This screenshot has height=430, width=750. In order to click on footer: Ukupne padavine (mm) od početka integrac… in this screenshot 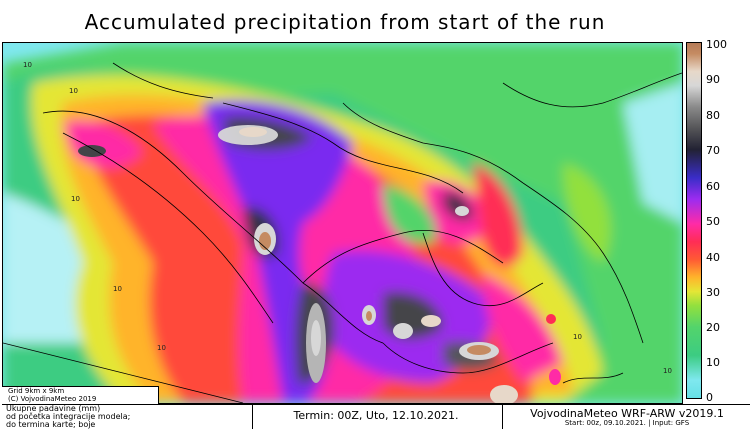, I will do `click(376, 416)`.